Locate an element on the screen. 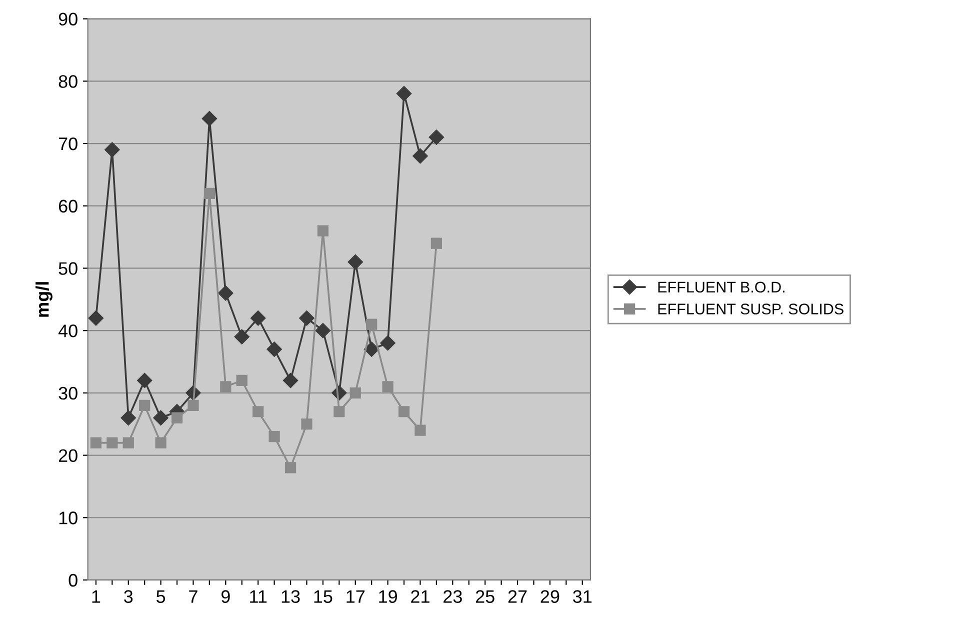 This screenshot has width=976, height=627. x-tick-label: 19 is located at coordinates (388, 596).